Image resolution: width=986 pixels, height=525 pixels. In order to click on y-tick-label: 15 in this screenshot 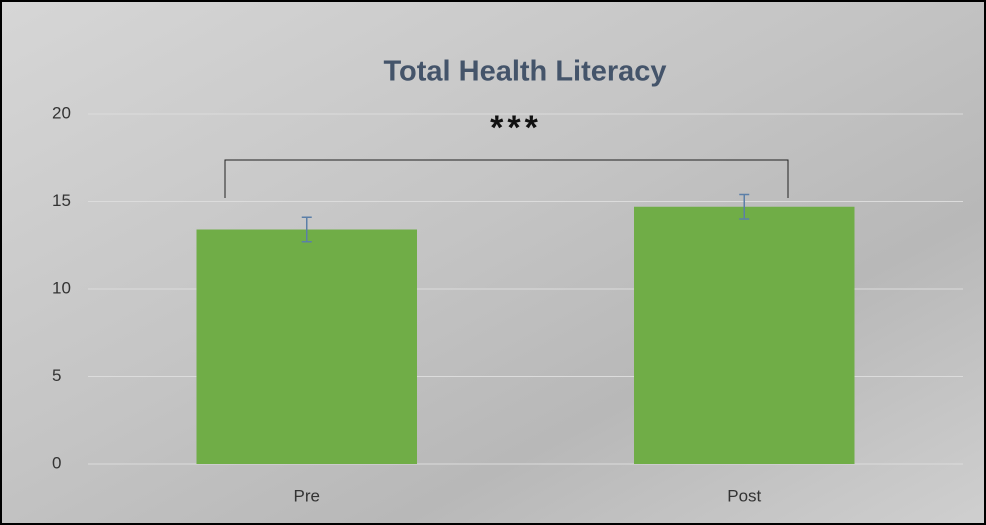, I will do `click(61, 200)`.